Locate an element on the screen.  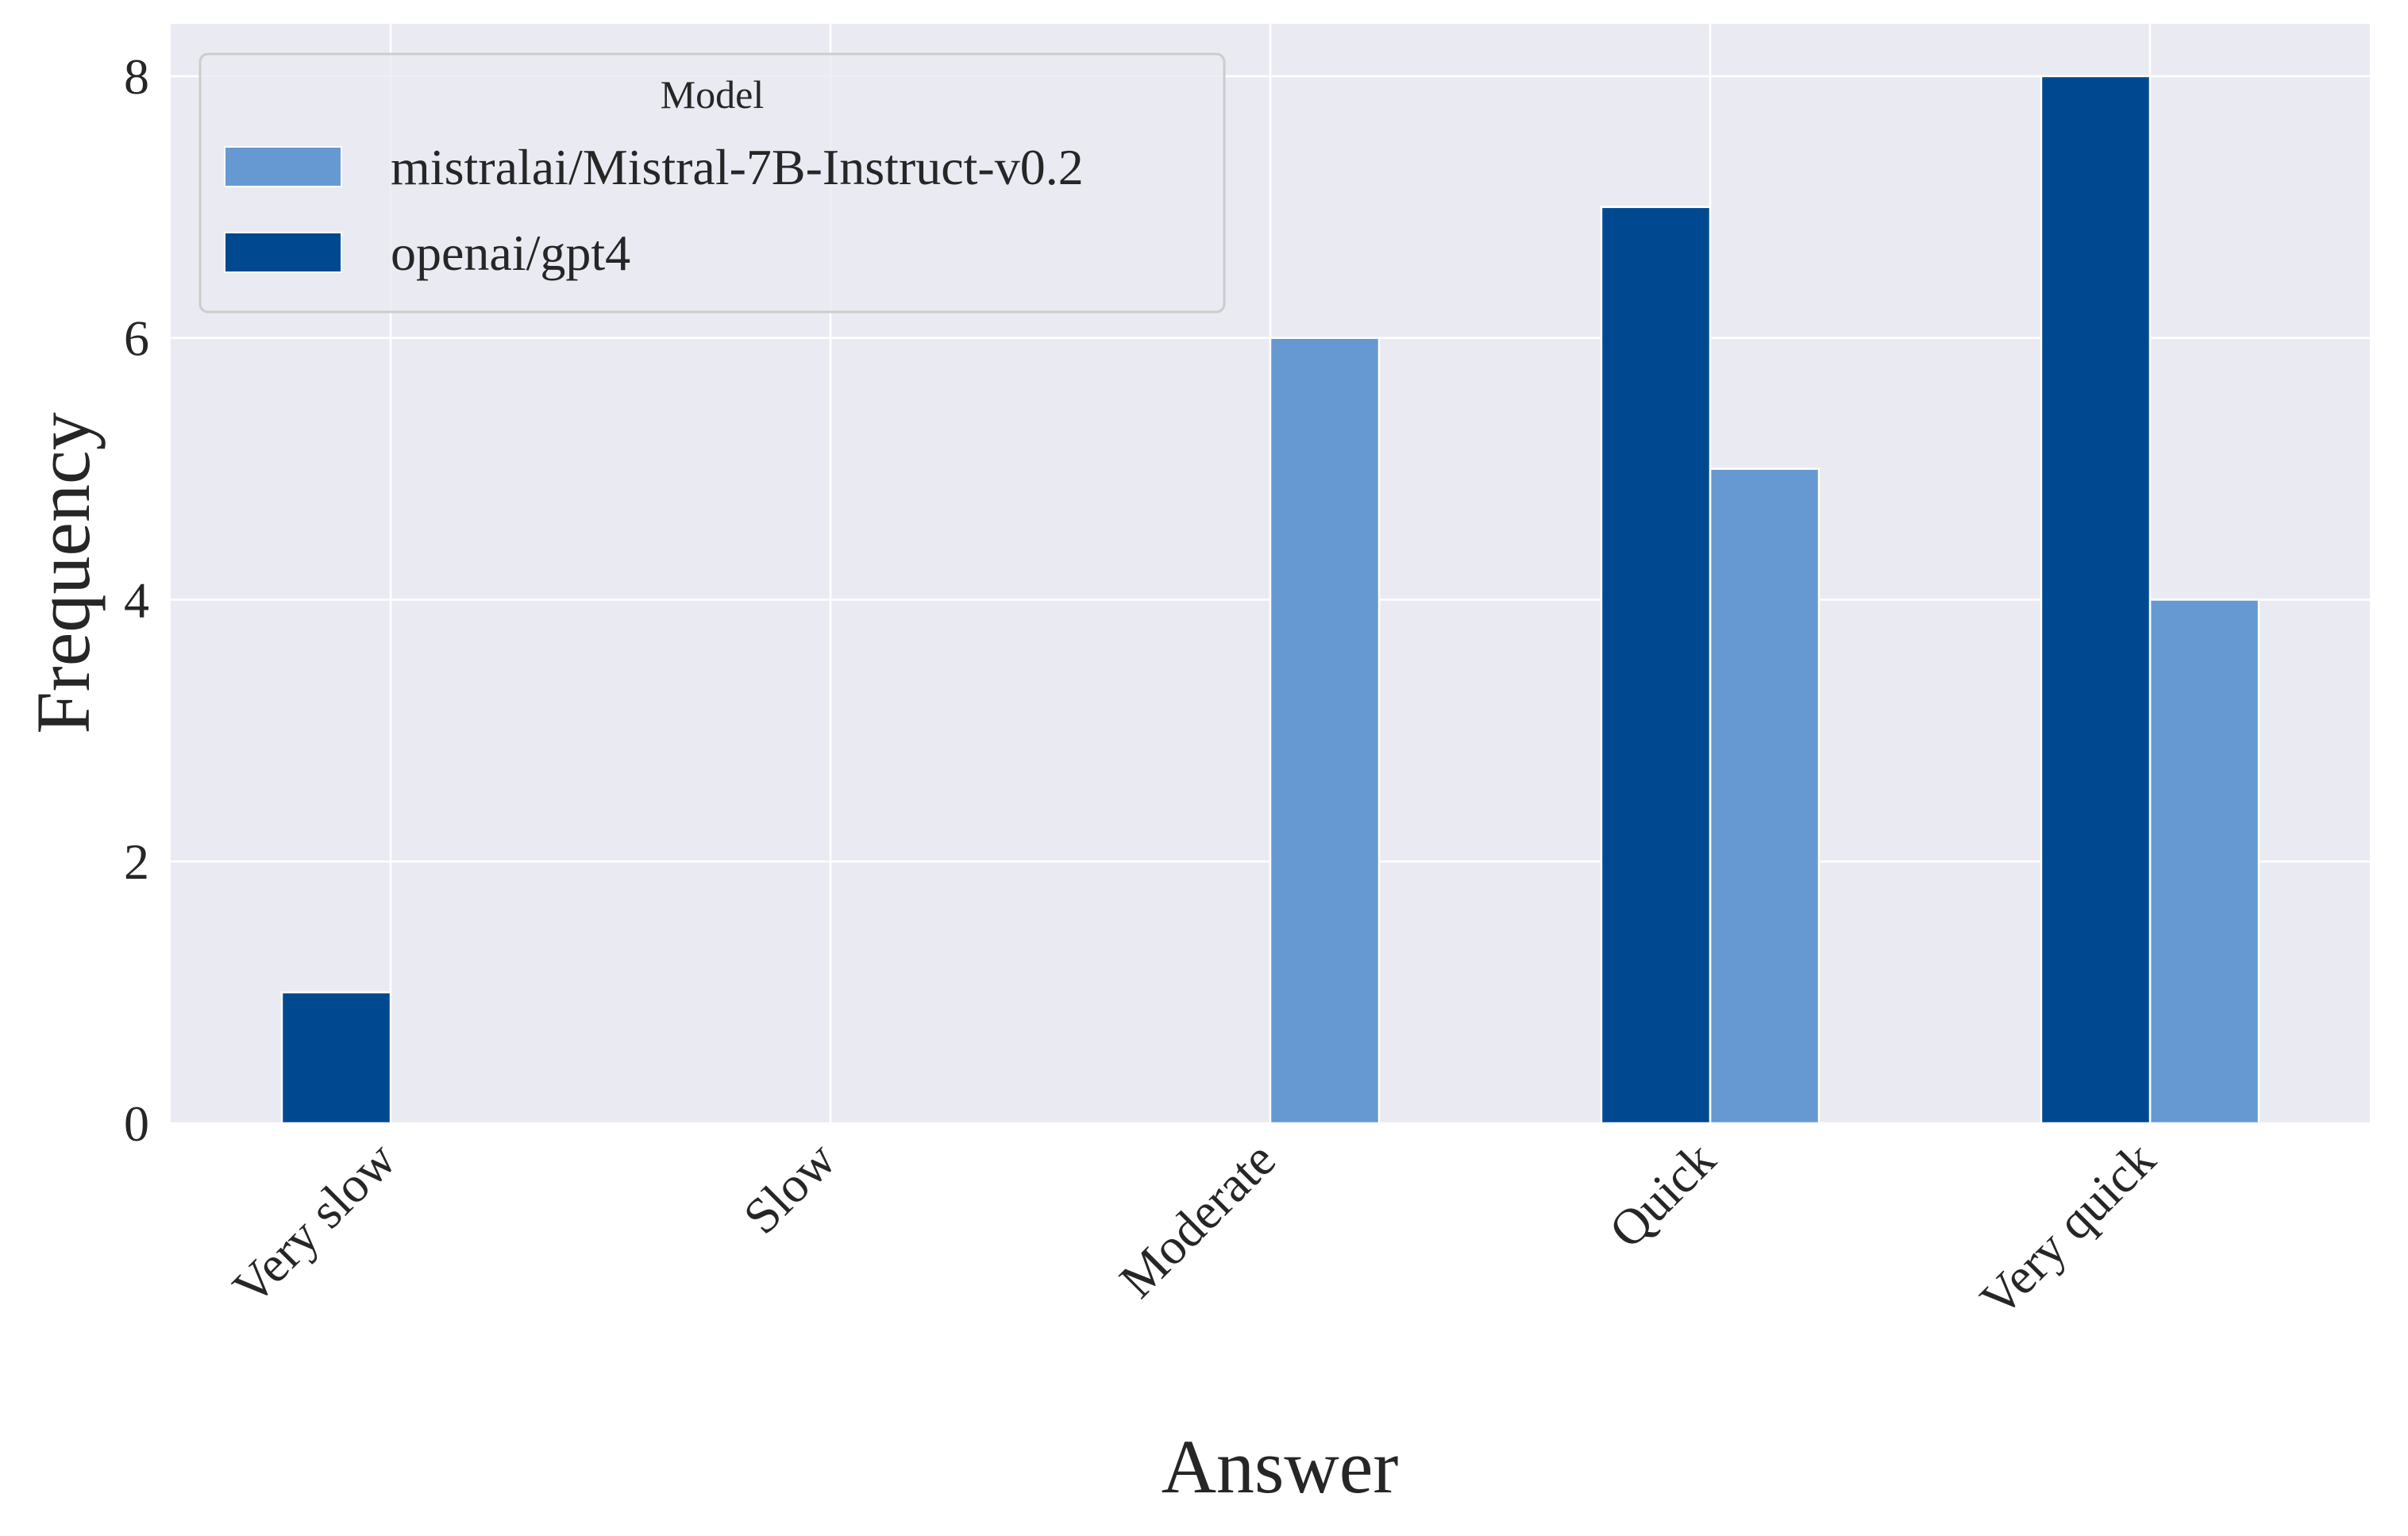
legend-box is located at coordinates (712, 183).